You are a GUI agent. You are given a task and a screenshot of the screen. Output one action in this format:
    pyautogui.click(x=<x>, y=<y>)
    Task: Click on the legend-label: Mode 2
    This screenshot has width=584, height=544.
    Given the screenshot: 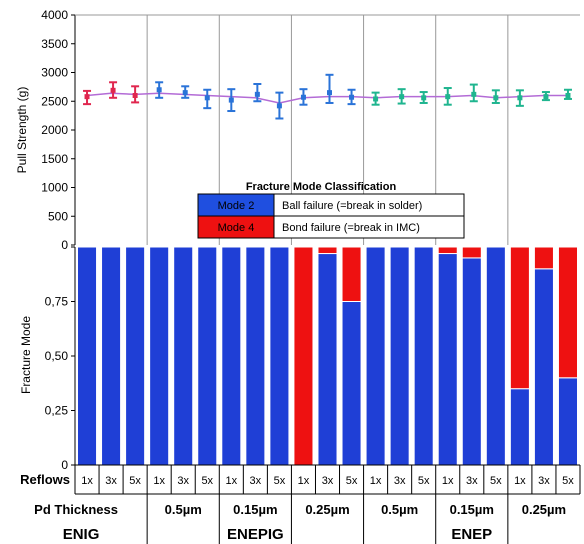 What is the action you would take?
    pyautogui.click(x=236, y=206)
    